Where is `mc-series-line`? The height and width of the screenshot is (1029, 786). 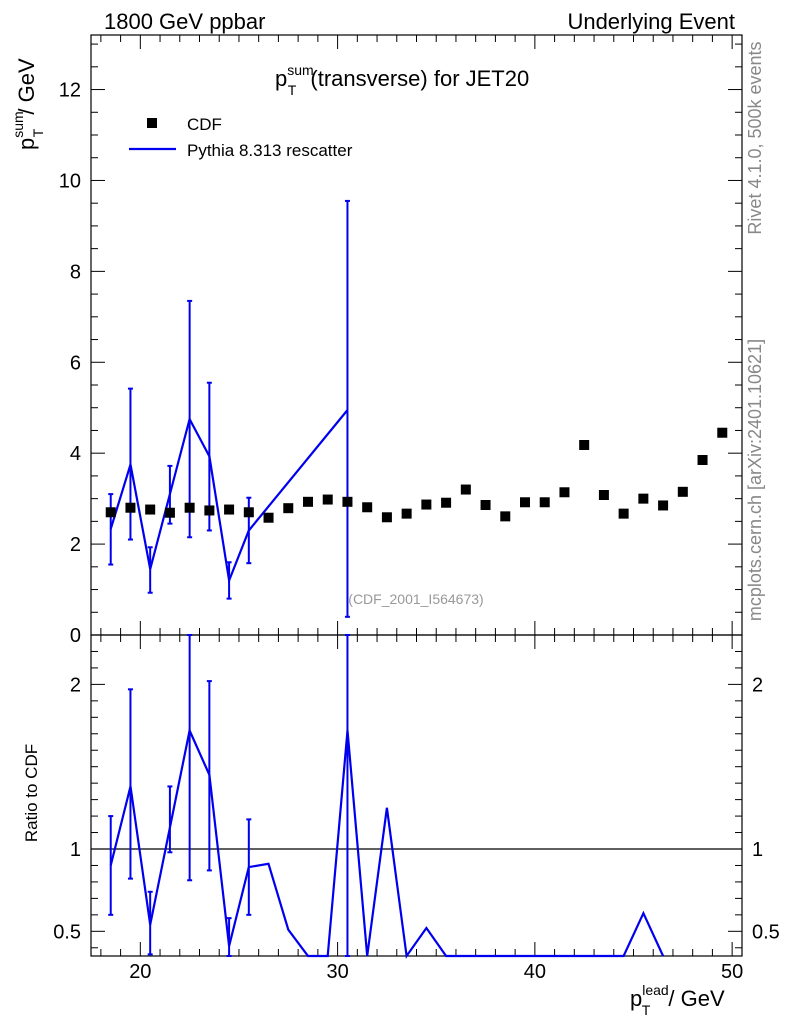 mc-series-line is located at coordinates (229, 497).